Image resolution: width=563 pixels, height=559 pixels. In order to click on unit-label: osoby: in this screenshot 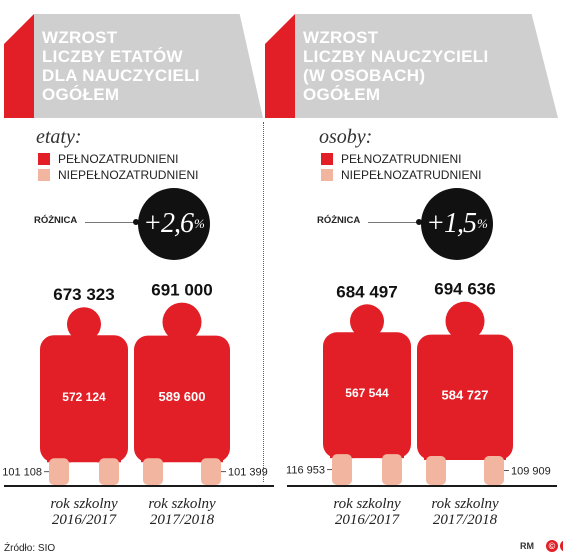, I will do `click(346, 137)`.